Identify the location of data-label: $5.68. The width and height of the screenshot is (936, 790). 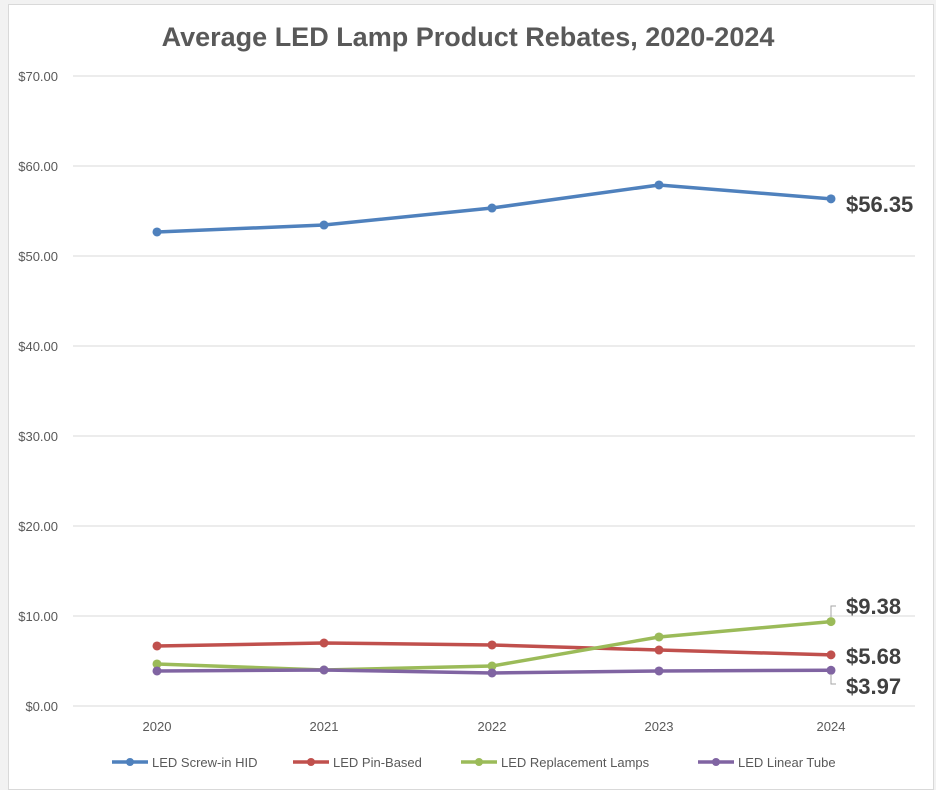
(873, 656).